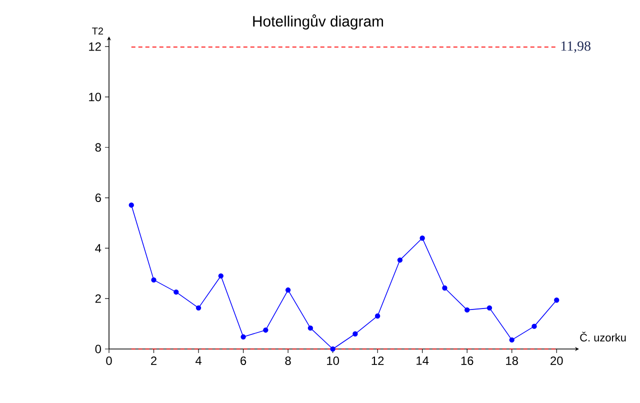  I want to click on y-tick-label: 6, so click(98, 198).